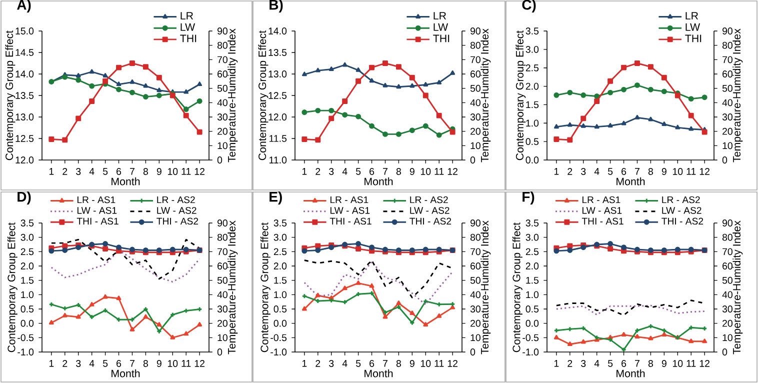 Image resolution: width=758 pixels, height=383 pixels. Describe the element at coordinates (177, 221) in the screenshot. I see `legend-label: THI - AS2` at that location.